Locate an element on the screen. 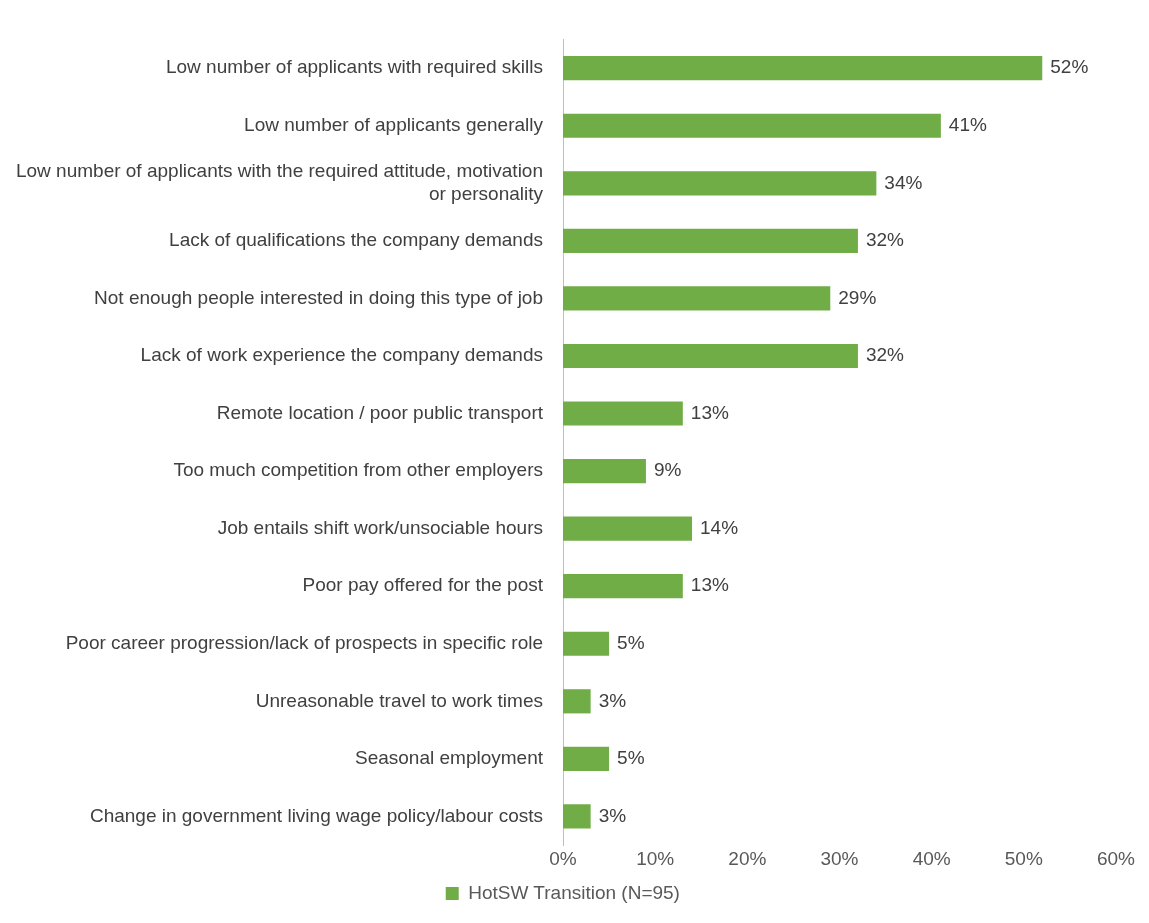 Image resolution: width=1149 pixels, height=923 pixels. x-tick-label: 0% is located at coordinates (563, 858).